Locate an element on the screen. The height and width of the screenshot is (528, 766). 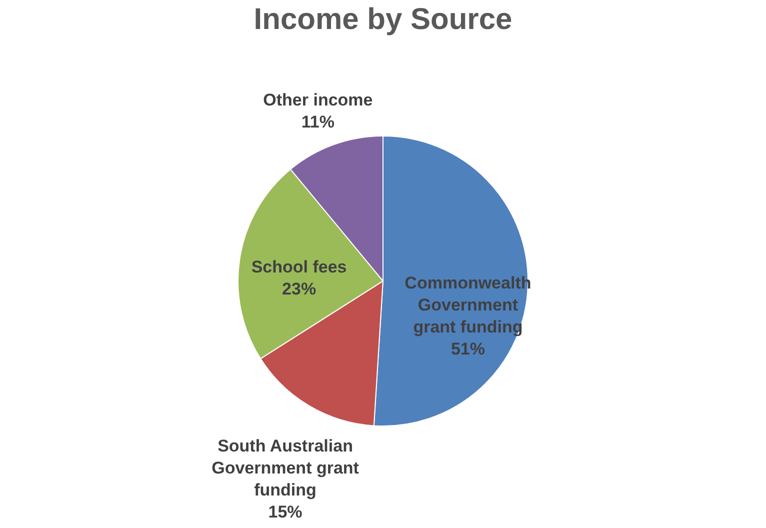
data-label: 51% is located at coordinates (467, 349).